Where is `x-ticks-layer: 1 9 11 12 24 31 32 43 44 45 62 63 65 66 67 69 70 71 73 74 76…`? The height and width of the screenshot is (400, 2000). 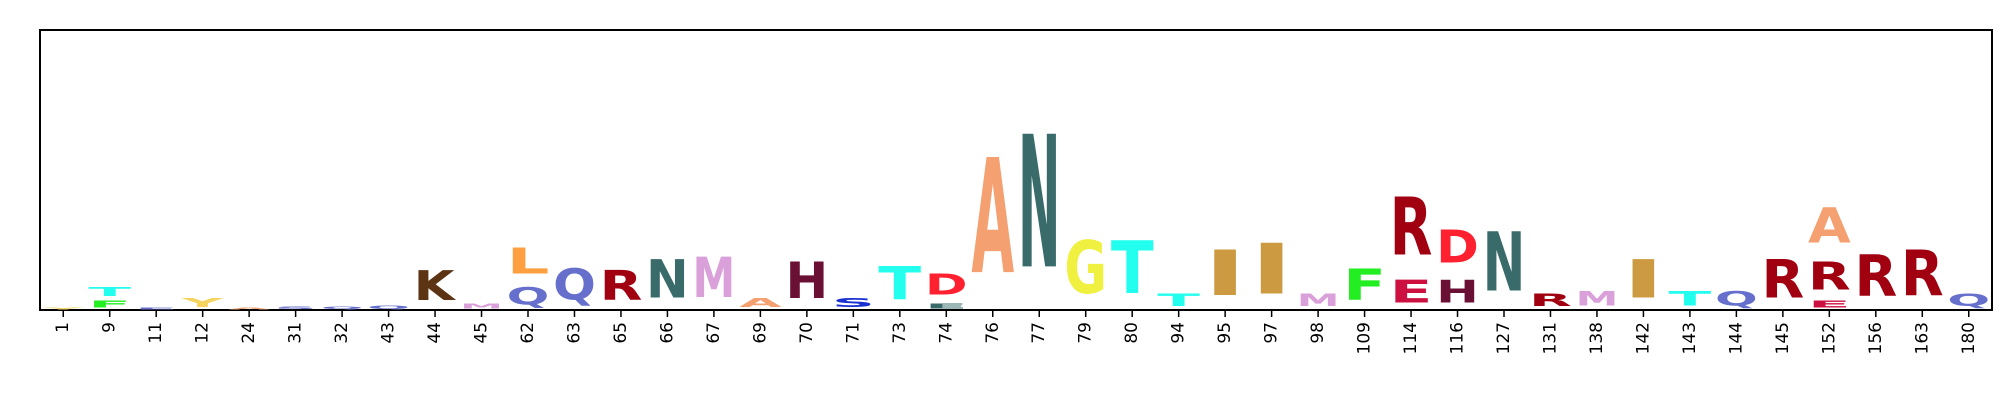 x-ticks-layer: 1 9 11 12 24 31 32 43 44 45 62 63 65 66 67 69 70 71 73 74 76… is located at coordinates (1016, 332).